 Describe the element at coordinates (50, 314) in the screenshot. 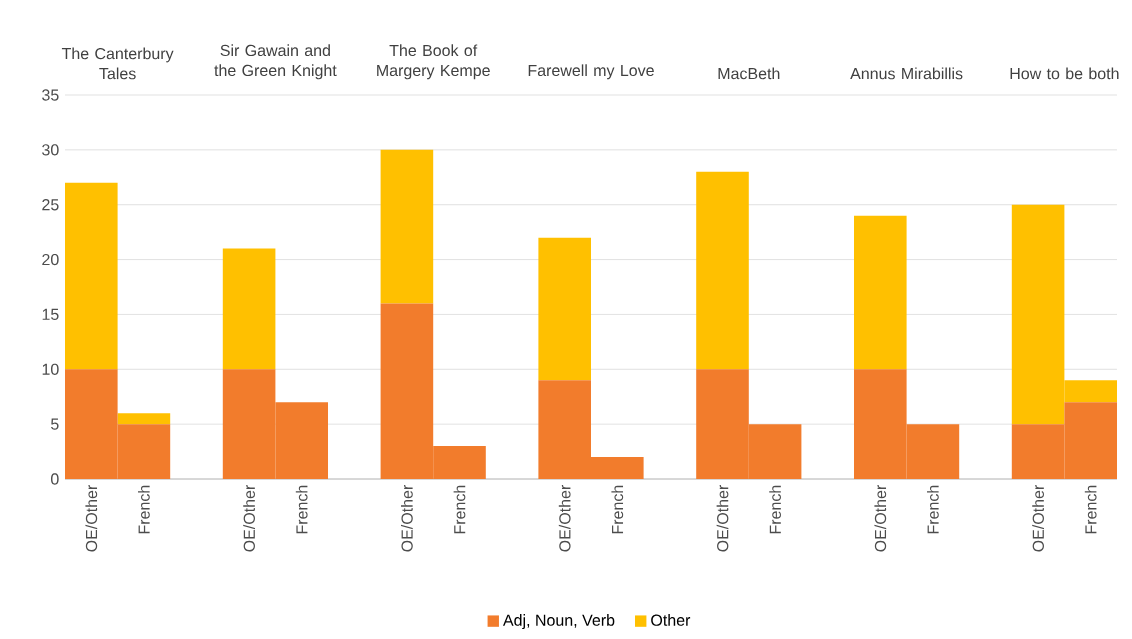

I see `y-tick-label: 15` at that location.